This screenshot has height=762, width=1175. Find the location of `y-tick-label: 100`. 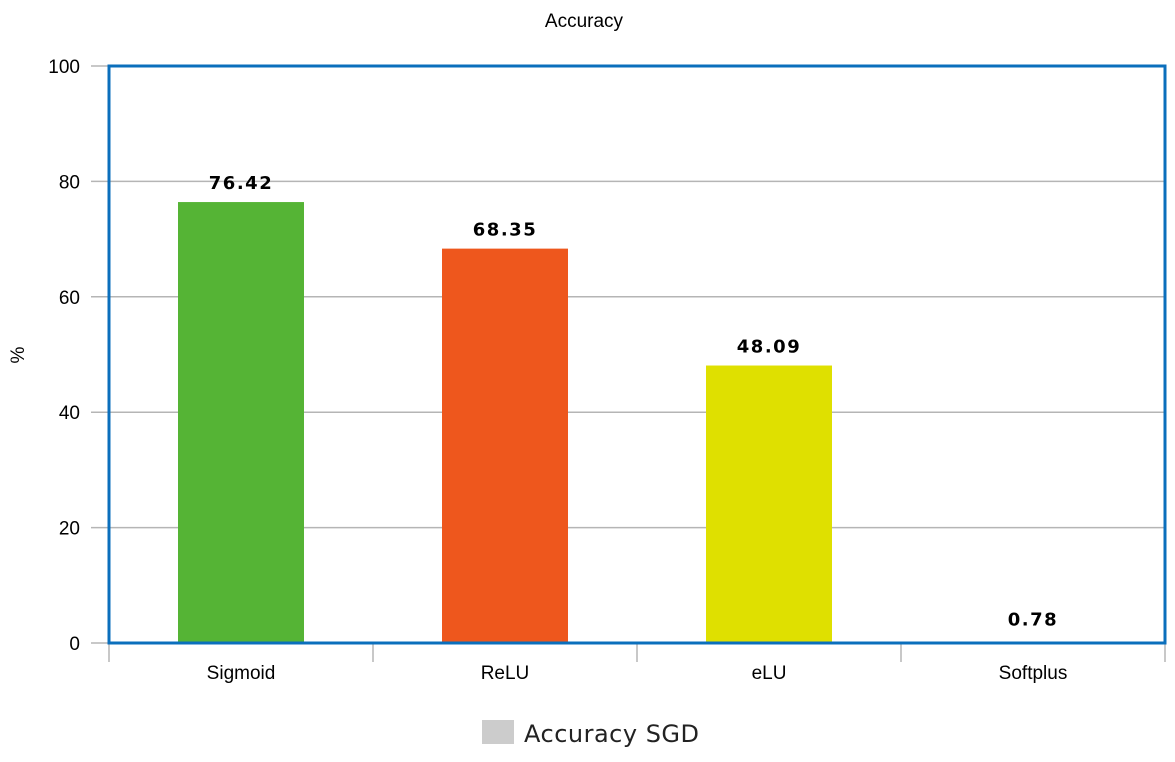

y-tick-label: 100 is located at coordinates (64, 67).